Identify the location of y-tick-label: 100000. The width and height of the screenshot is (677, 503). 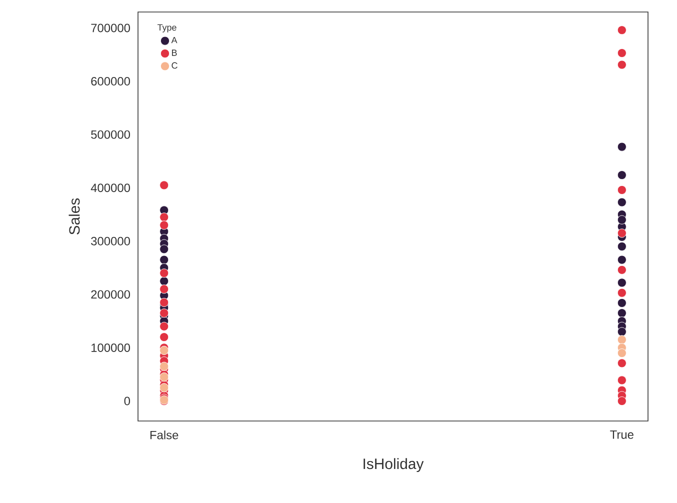
(110, 347).